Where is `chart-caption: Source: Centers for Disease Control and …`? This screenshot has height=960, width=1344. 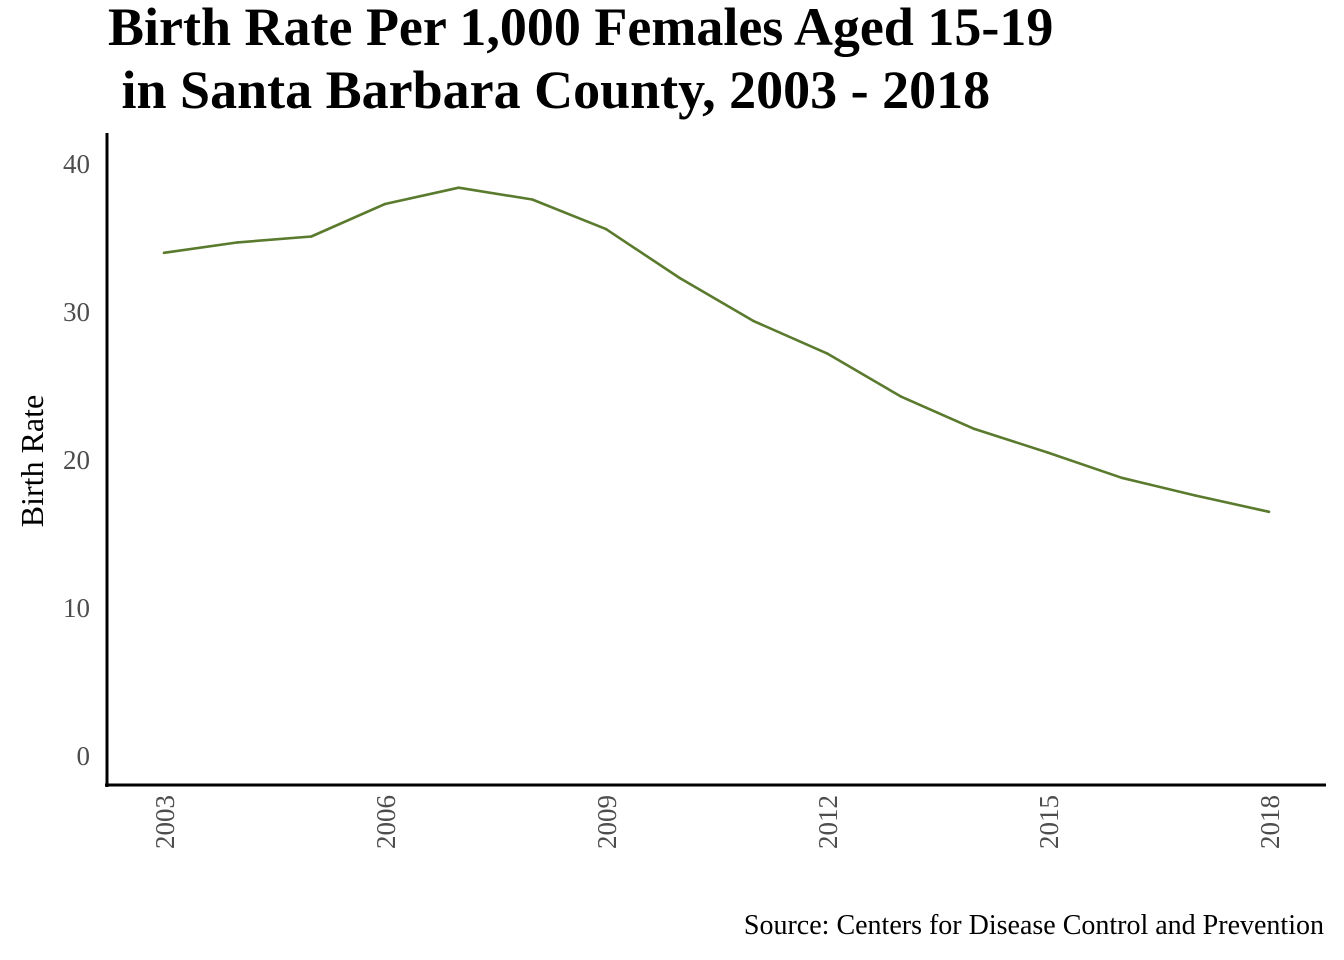
chart-caption: Source: Centers for Disease Control and … is located at coordinates (1034, 925).